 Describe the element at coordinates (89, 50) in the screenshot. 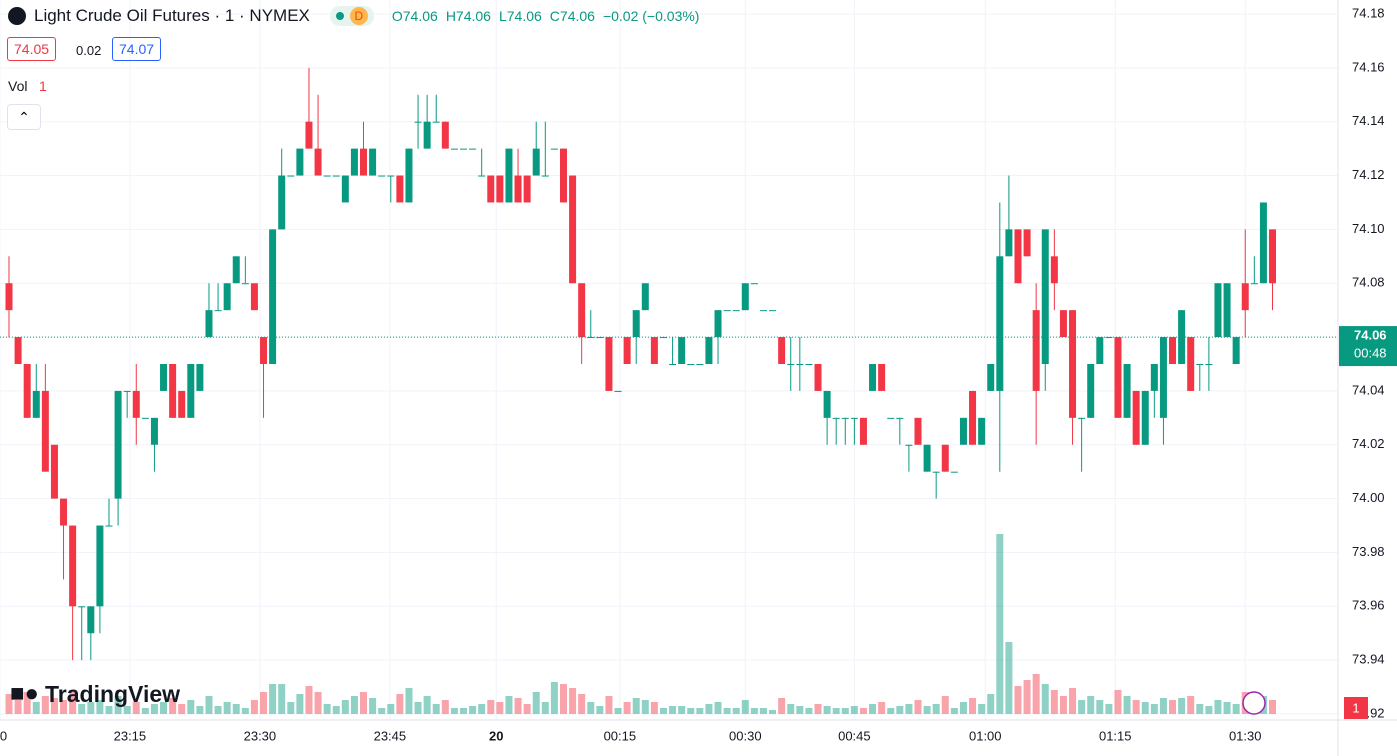

I see `spread: 0.02` at that location.